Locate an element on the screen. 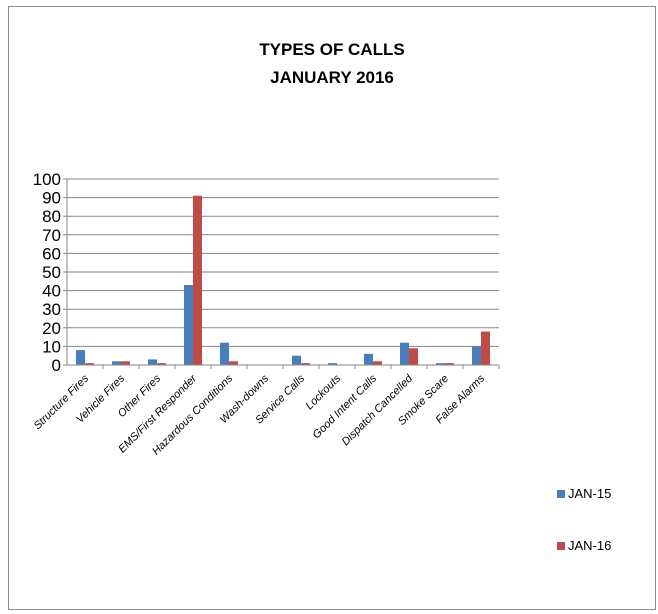 This screenshot has width=658, height=614. y-tick-label: 40 is located at coordinates (51, 291).